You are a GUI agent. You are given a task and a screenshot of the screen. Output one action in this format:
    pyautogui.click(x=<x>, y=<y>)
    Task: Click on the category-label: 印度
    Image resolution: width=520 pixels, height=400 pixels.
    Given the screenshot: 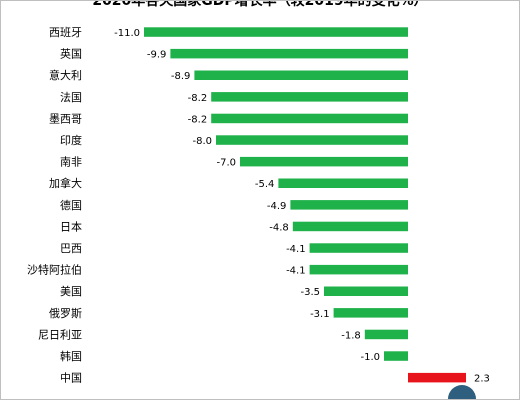 What is the action you would take?
    pyautogui.click(x=71, y=140)
    